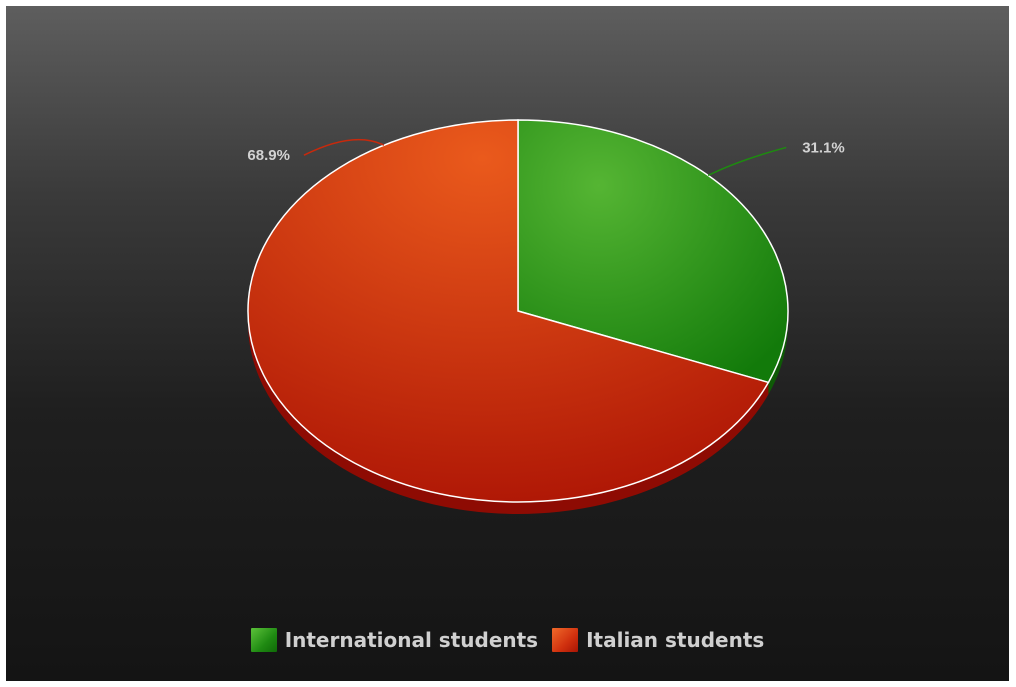  Describe the element at coordinates (747, 161) in the screenshot. I see `label-connector-international-students` at that location.